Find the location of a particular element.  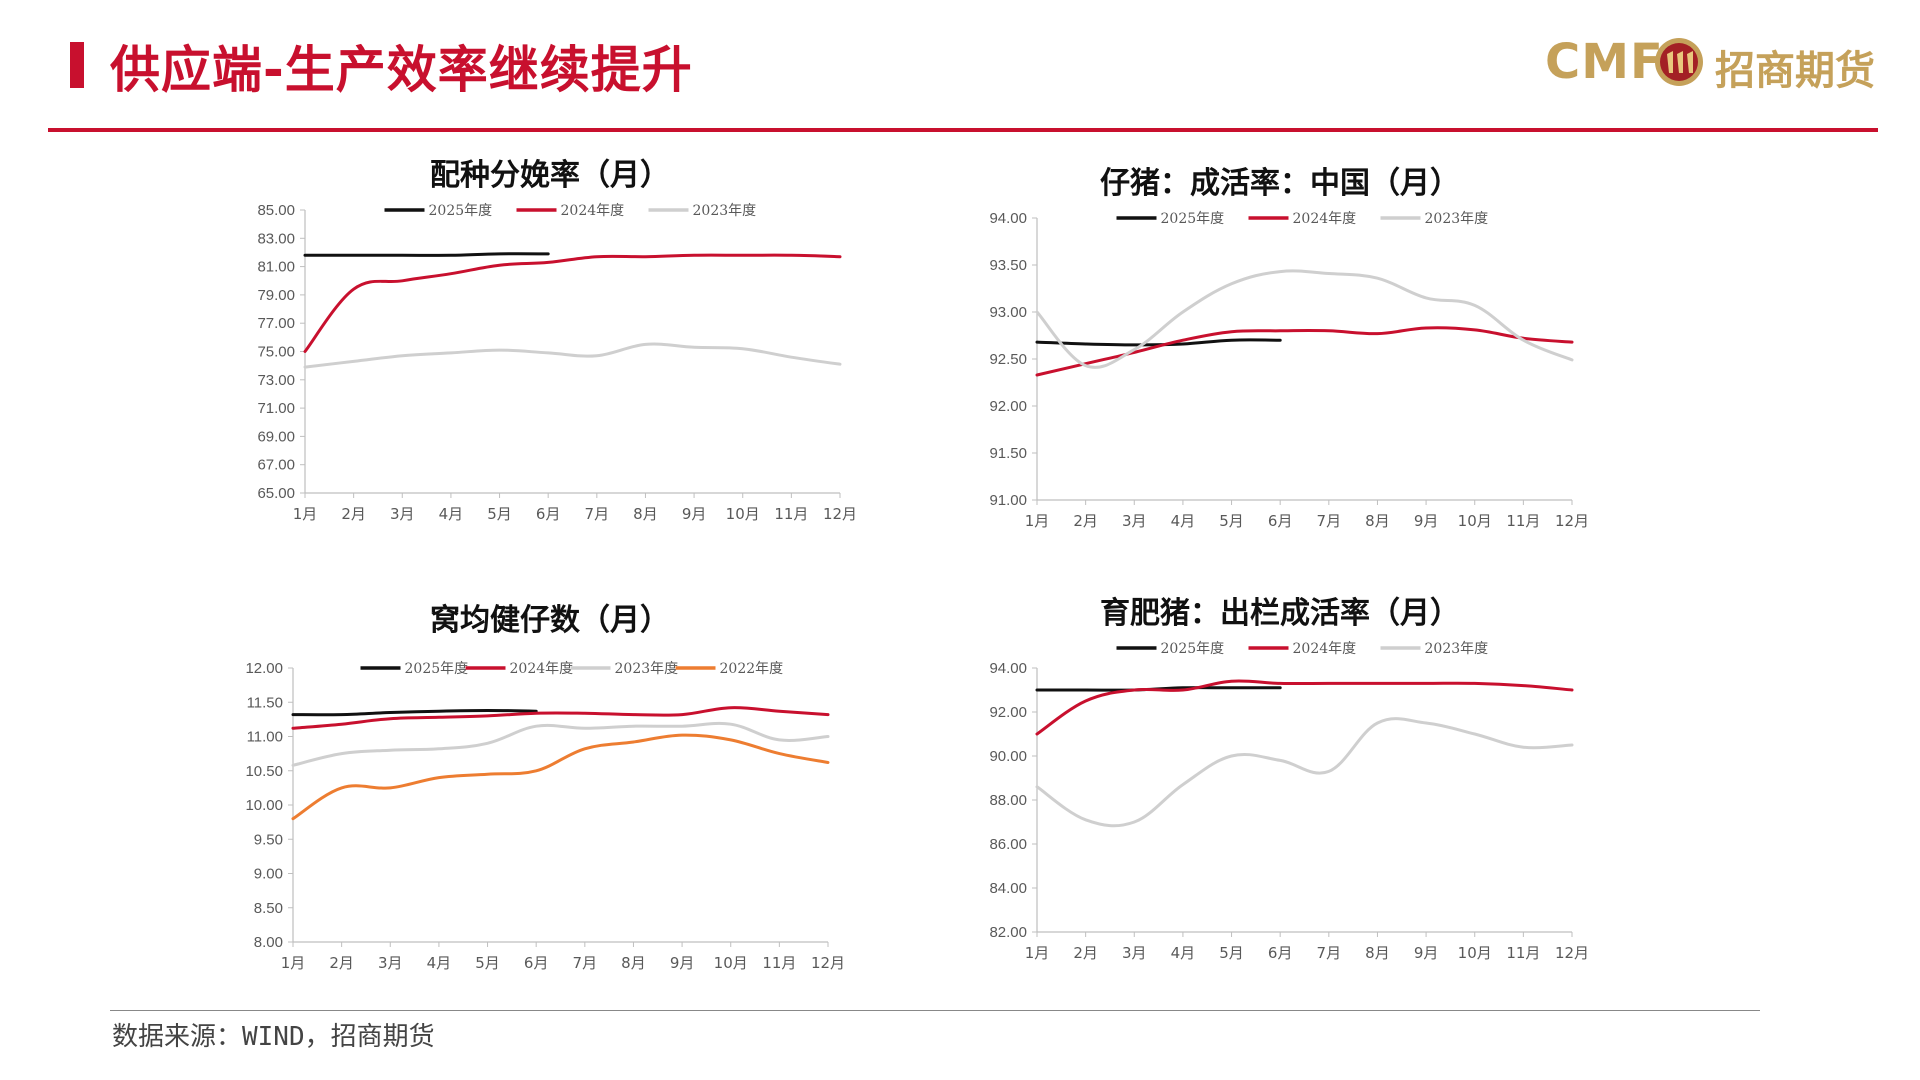

y-tick-label: 83.00 is located at coordinates (276, 238).